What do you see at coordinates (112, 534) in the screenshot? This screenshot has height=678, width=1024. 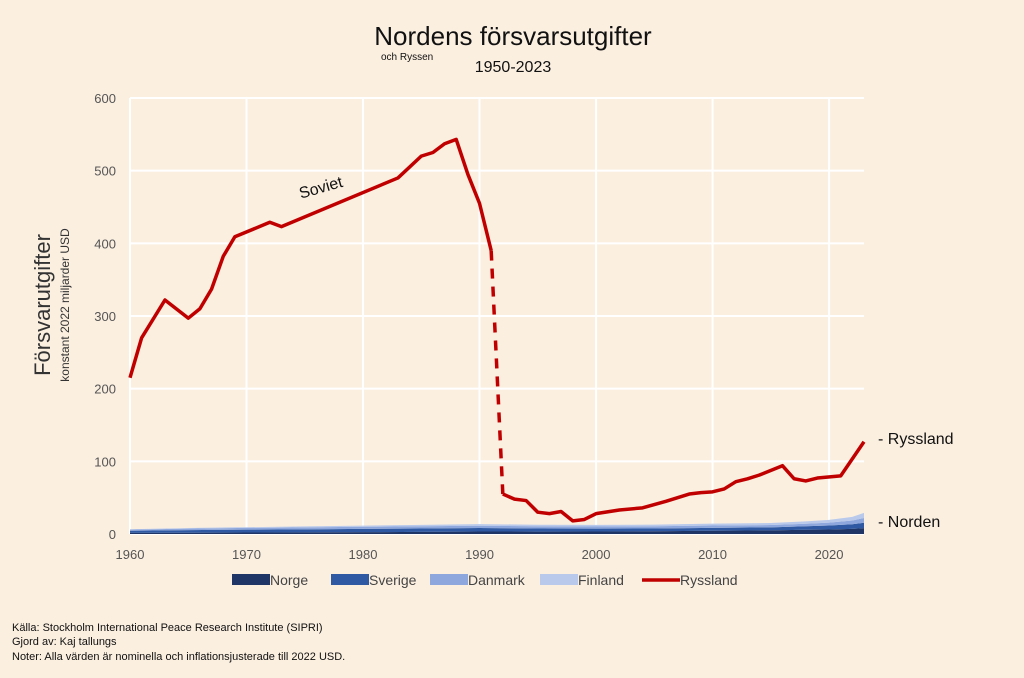 I see `y-tick-label-0: 0` at bounding box center [112, 534].